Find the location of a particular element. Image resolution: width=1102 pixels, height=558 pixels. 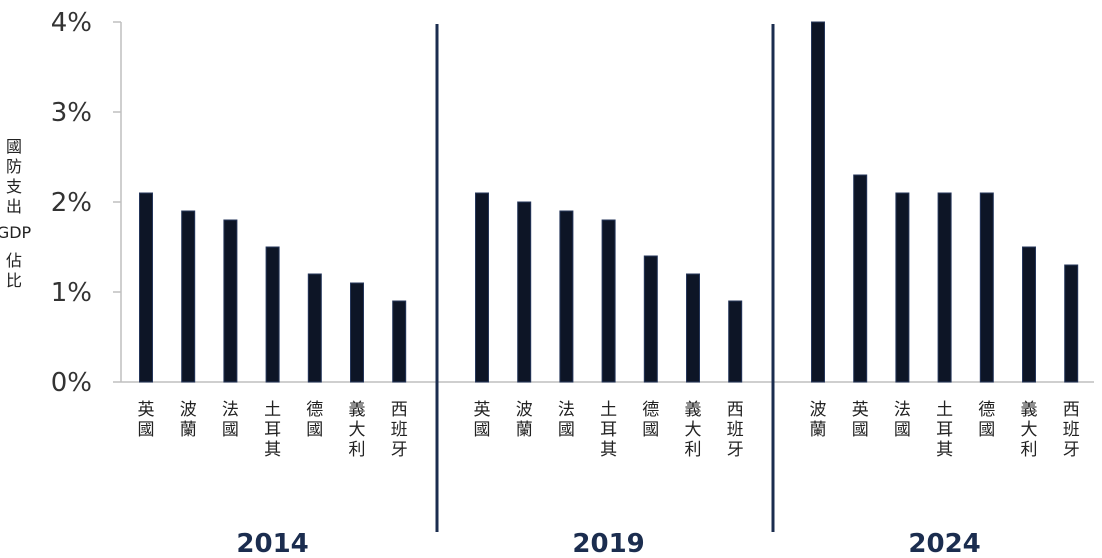

group-labels: 2014 2019 2024 is located at coordinates (608, 543).